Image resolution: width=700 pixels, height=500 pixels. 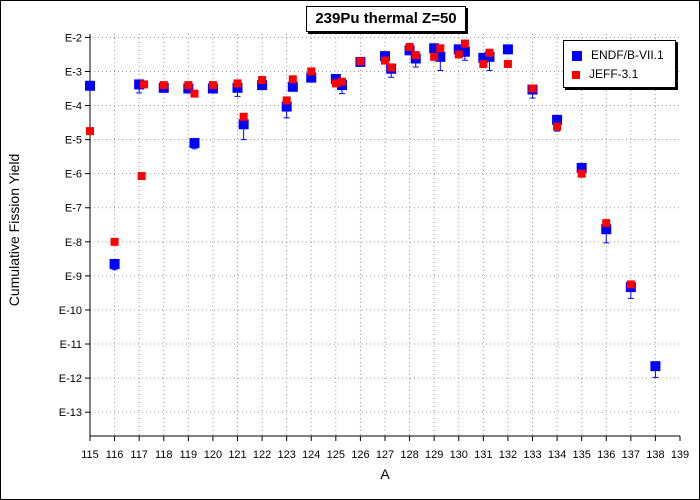 What do you see at coordinates (631, 455) in the screenshot?
I see `x-tick-label: 137` at bounding box center [631, 455].